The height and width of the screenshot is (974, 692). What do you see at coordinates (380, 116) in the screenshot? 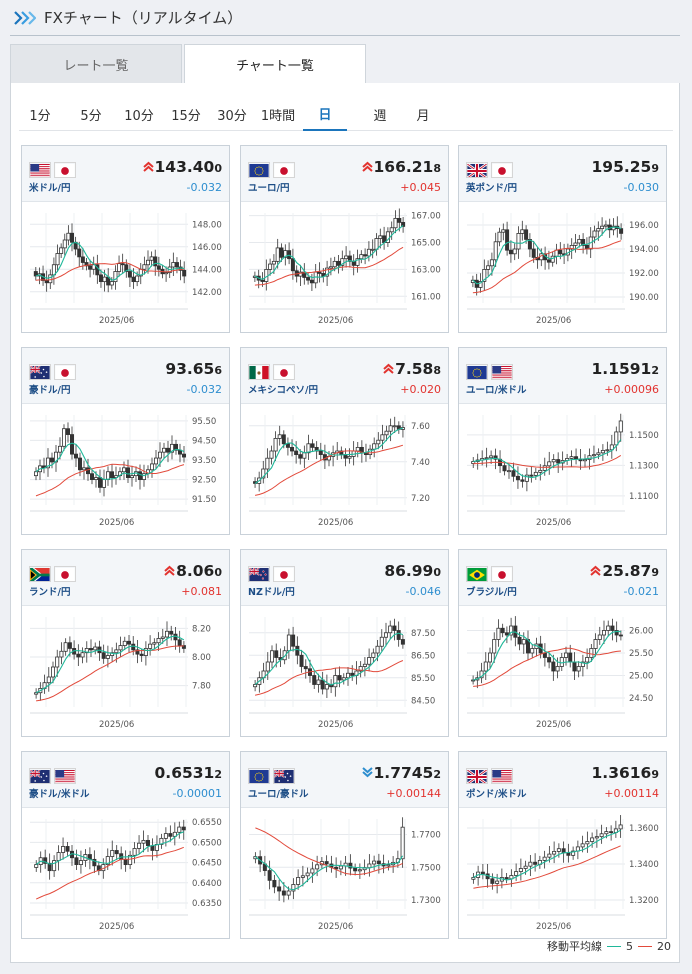
I see `period-7: 週` at bounding box center [380, 116].